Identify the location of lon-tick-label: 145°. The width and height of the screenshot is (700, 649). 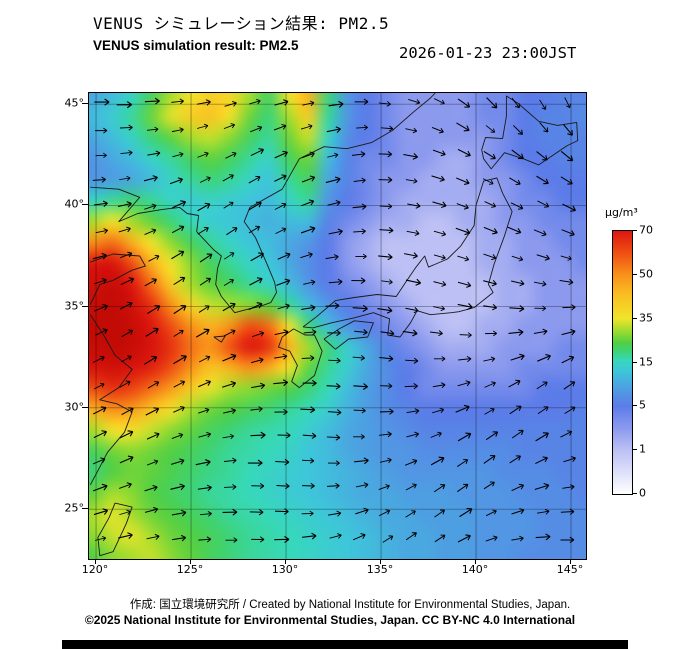
(570, 569).